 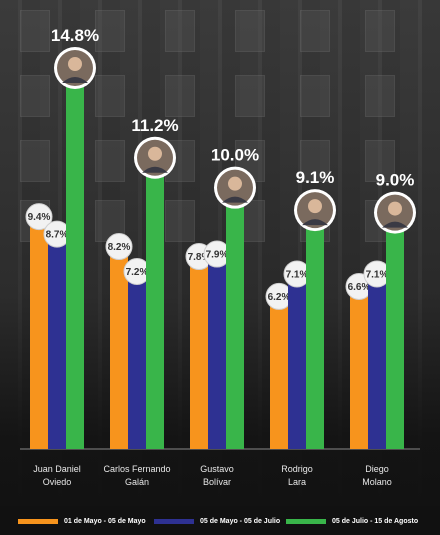 I want to click on legend-label-2: 05 de Mayo - 05 de Julio, so click(x=240, y=521).